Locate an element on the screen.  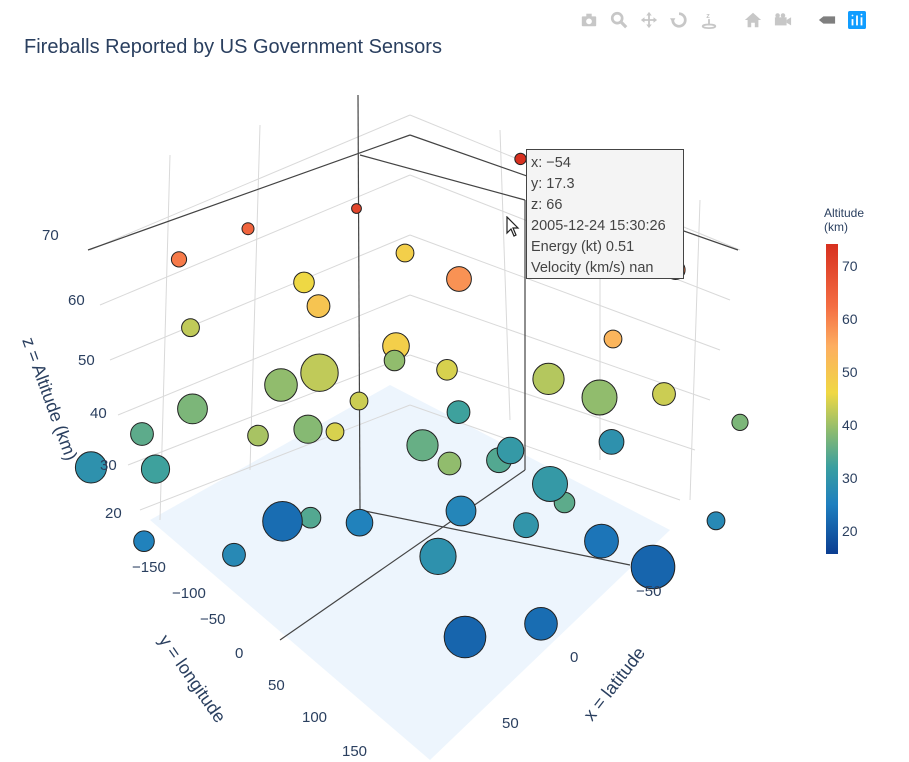
x-axis-ticks: −50 0 50 is located at coordinates (581, 657).